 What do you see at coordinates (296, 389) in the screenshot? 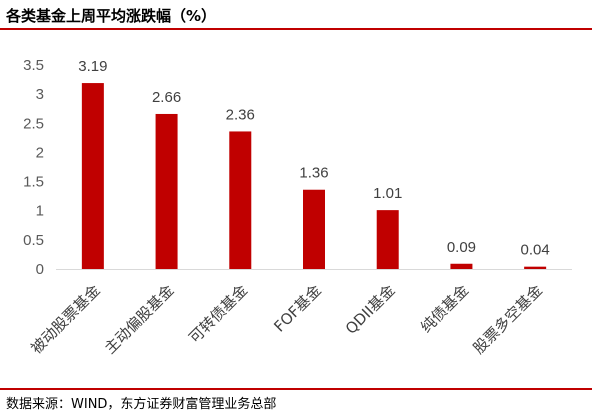
I see `source-rule` at bounding box center [296, 389].